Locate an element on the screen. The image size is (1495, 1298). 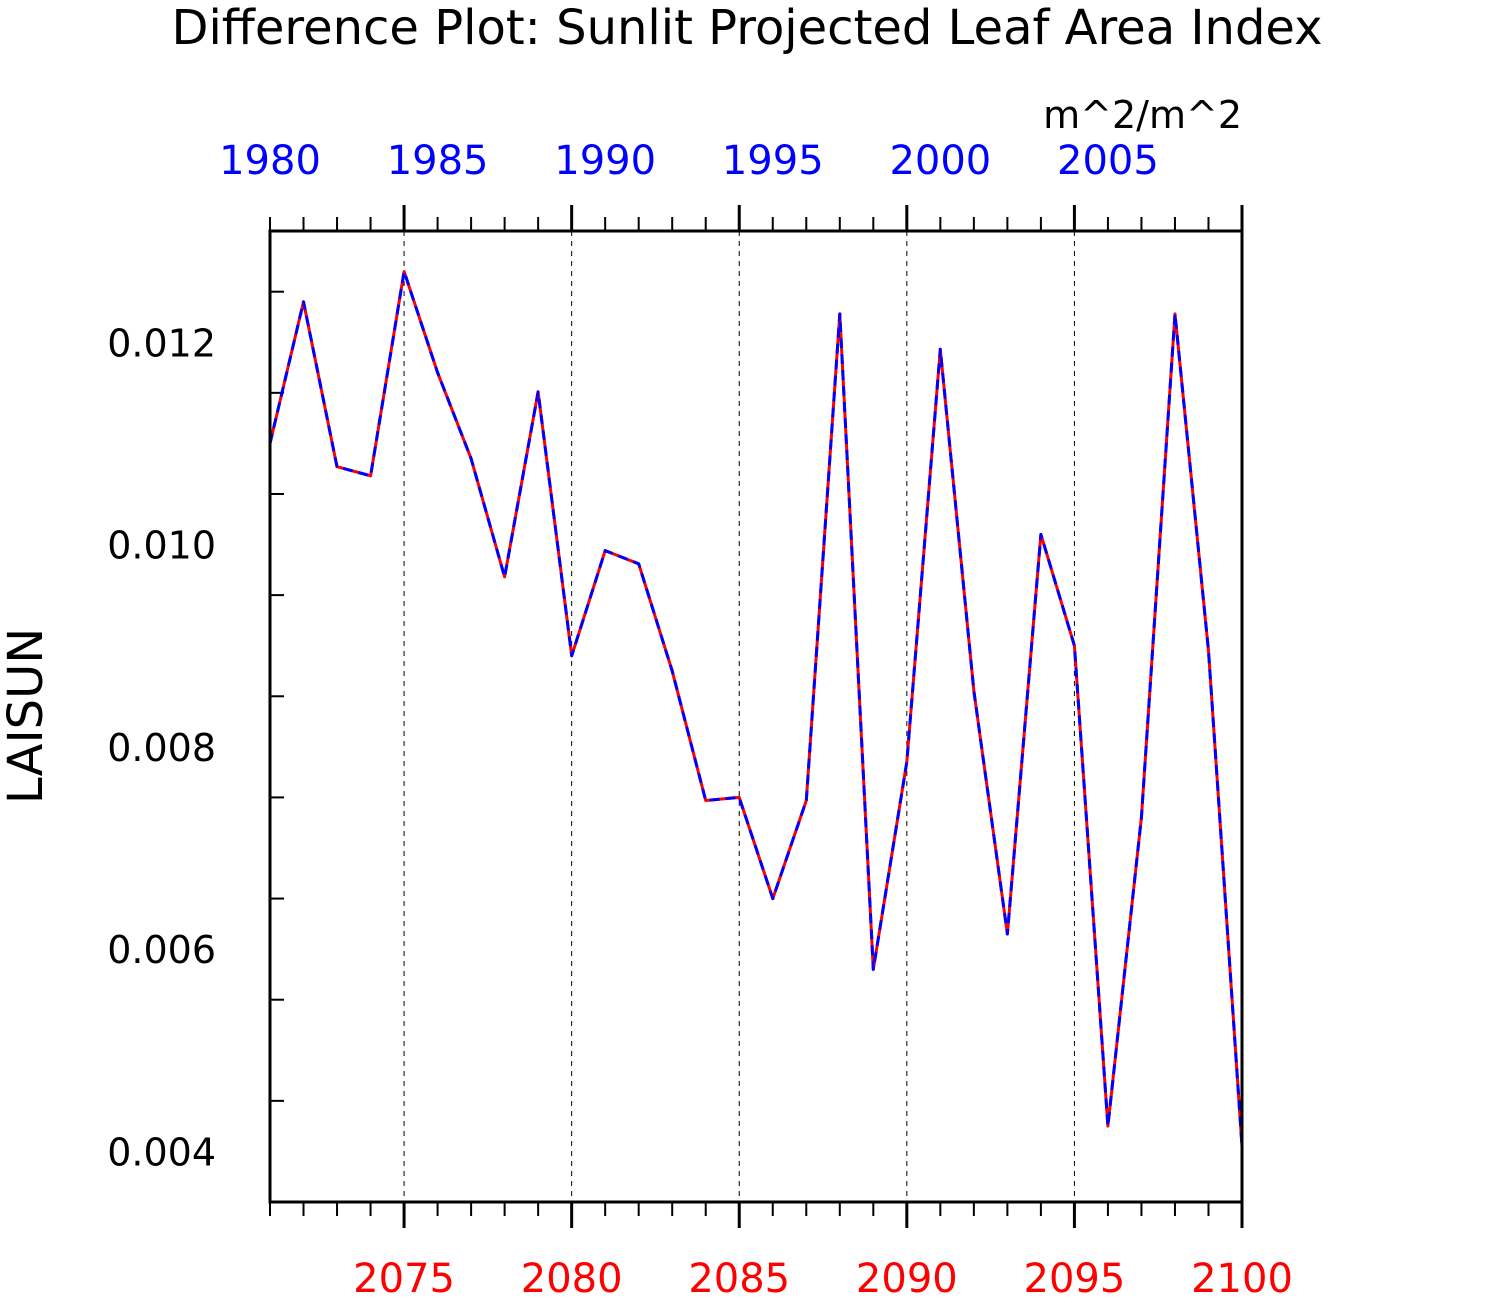
x-top-tick-label: 1985 is located at coordinates (438, 161).